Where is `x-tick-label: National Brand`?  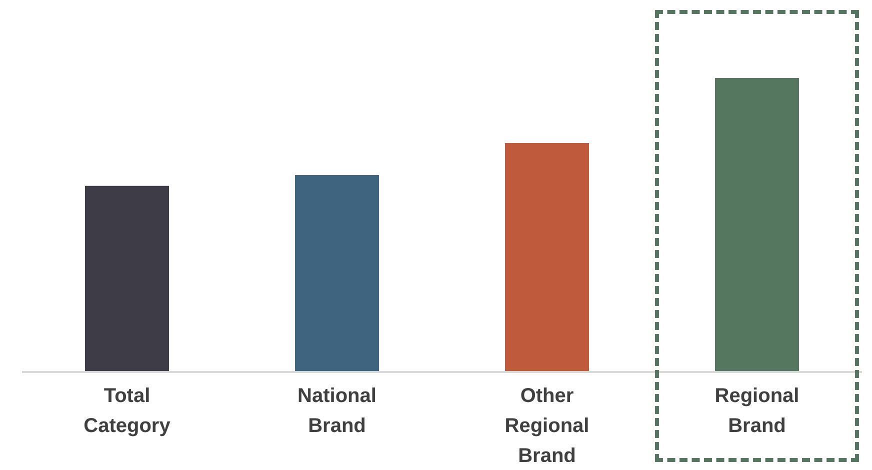
x-tick-label: National Brand is located at coordinates (337, 411).